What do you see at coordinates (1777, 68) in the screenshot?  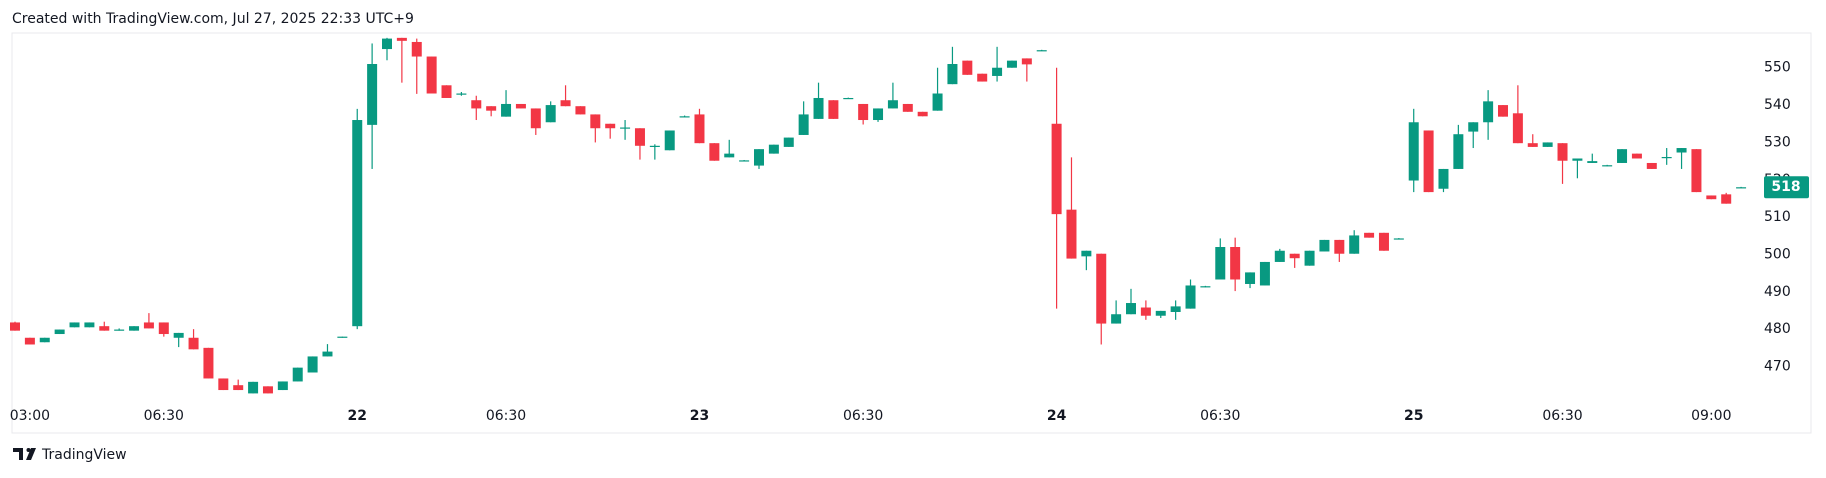 I see `y-tick-label: 550` at bounding box center [1777, 68].